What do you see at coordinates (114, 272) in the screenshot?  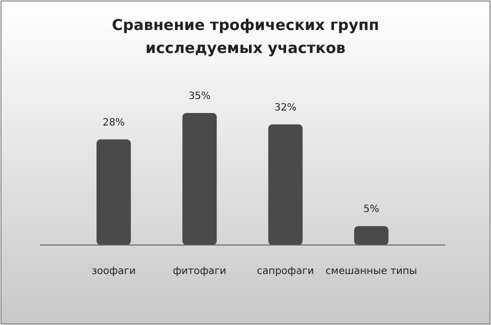 I see `x-tick-label: зоофаги` at bounding box center [114, 272].